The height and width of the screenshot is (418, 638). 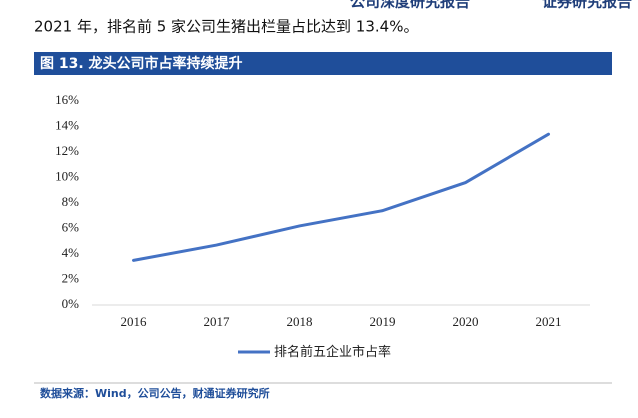 What do you see at coordinates (71, 303) in the screenshot?
I see `y-tick-label: 0%` at bounding box center [71, 303].